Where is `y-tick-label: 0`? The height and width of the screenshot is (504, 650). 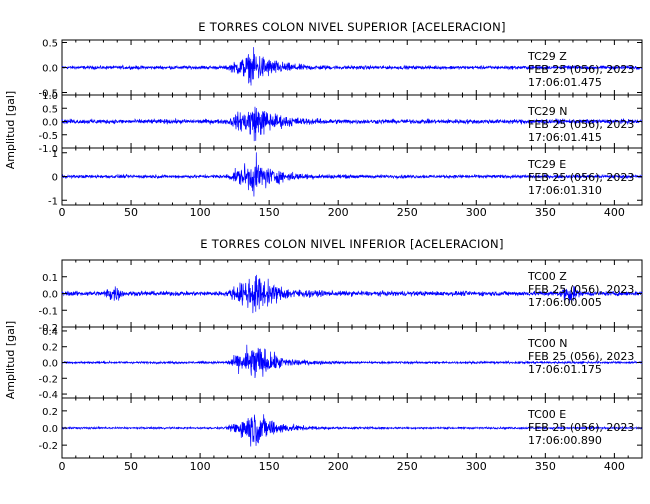
y-tick-label: 0 is located at coordinates (55, 178).